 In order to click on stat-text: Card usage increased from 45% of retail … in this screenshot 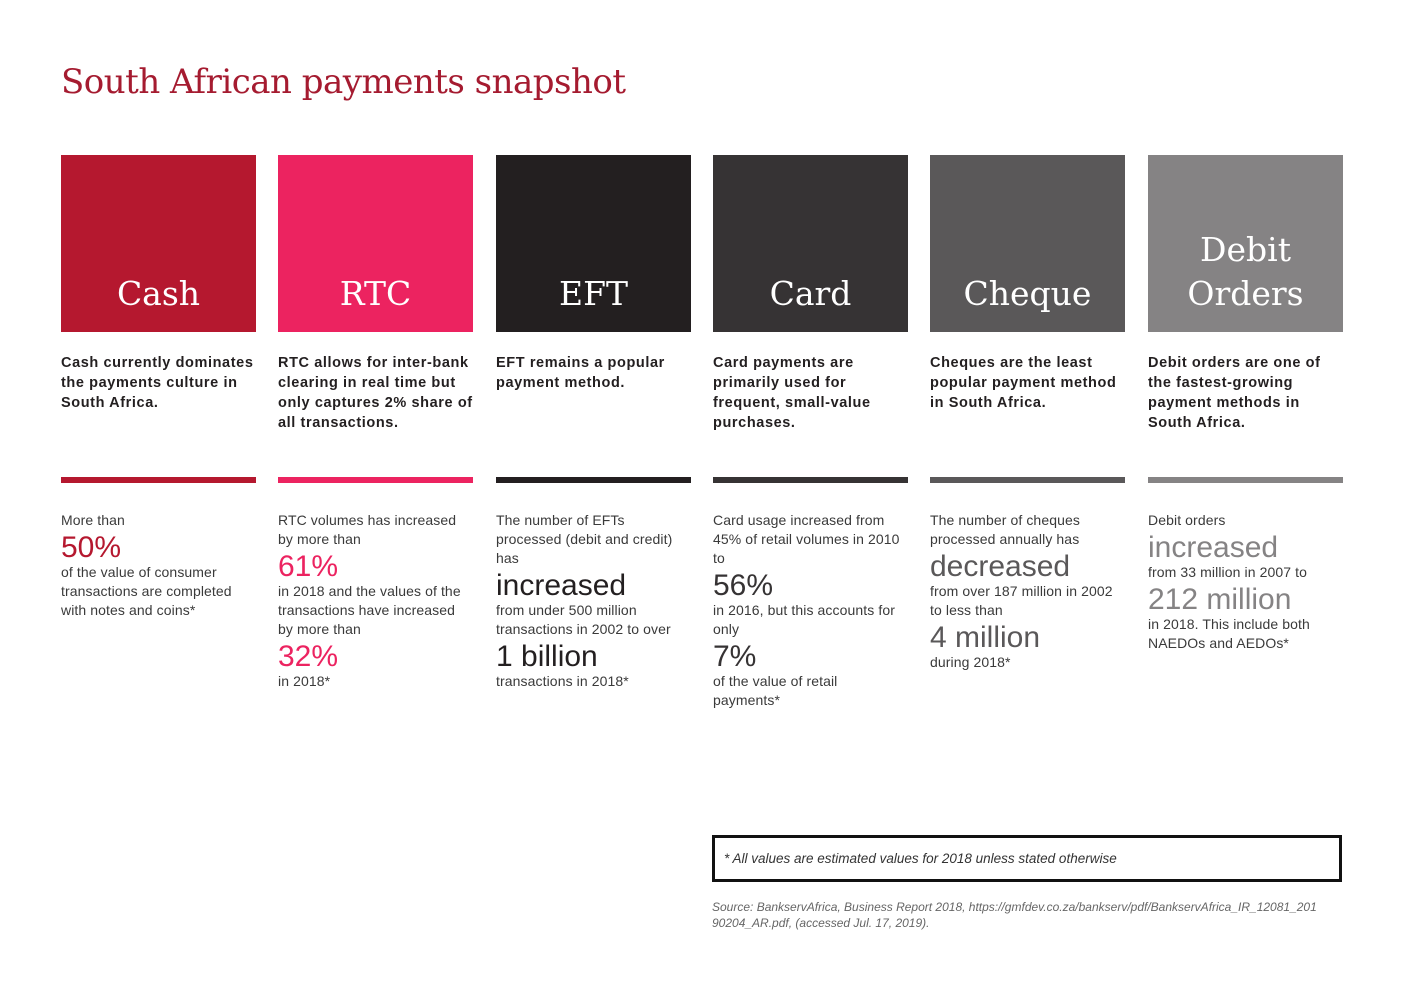, I will do `click(806, 539)`.